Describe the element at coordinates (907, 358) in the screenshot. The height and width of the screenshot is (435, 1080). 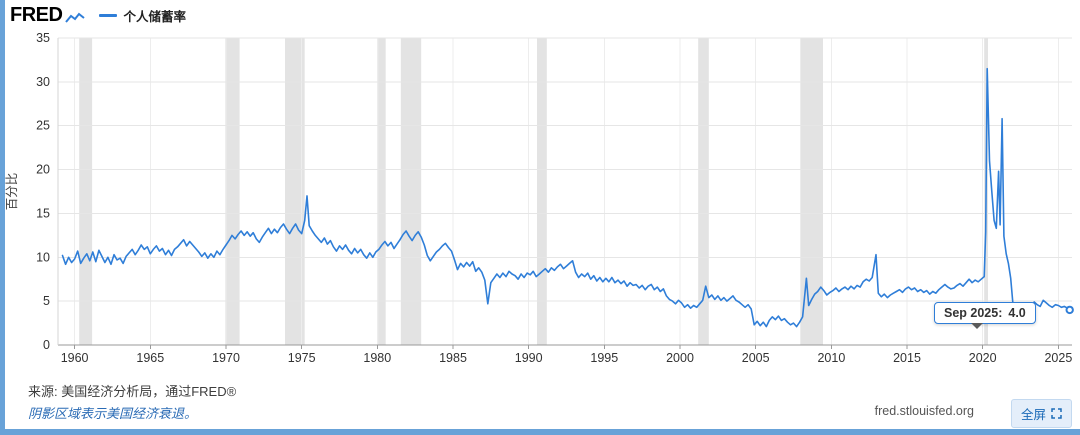
I see `x-tick-label: 2015` at that location.